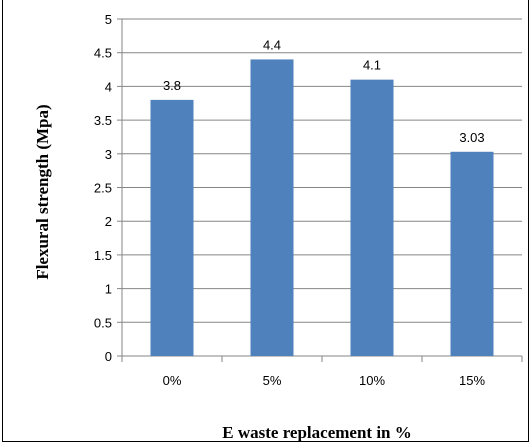 Image resolution: width=532 pixels, height=445 pixels. What do you see at coordinates (108, 86) in the screenshot?
I see `y-tick-label: 4` at bounding box center [108, 86].